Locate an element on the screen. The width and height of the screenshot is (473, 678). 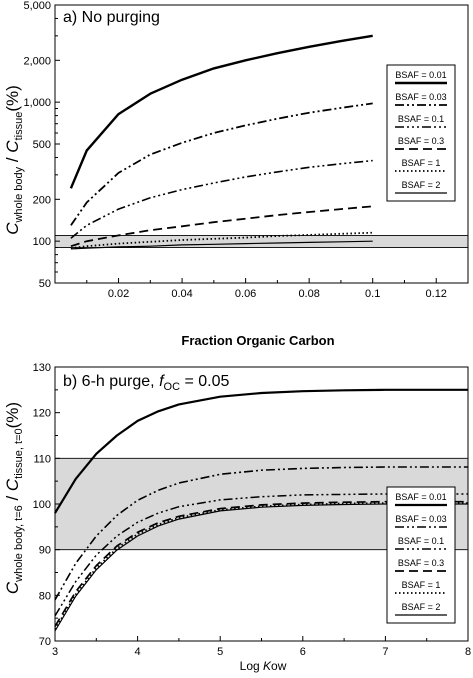
panel-title: b) 6-h purge, fOC = 0.05 is located at coordinates (146, 383).